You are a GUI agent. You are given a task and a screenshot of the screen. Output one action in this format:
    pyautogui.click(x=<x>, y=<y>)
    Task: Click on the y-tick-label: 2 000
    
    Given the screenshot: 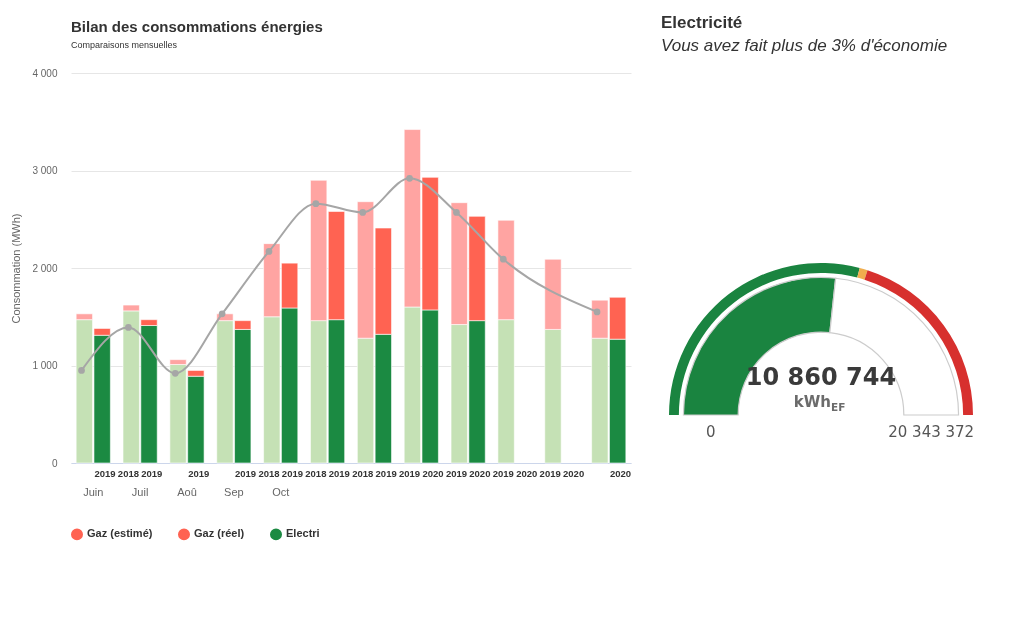 What is the action you would take?
    pyautogui.click(x=45, y=268)
    